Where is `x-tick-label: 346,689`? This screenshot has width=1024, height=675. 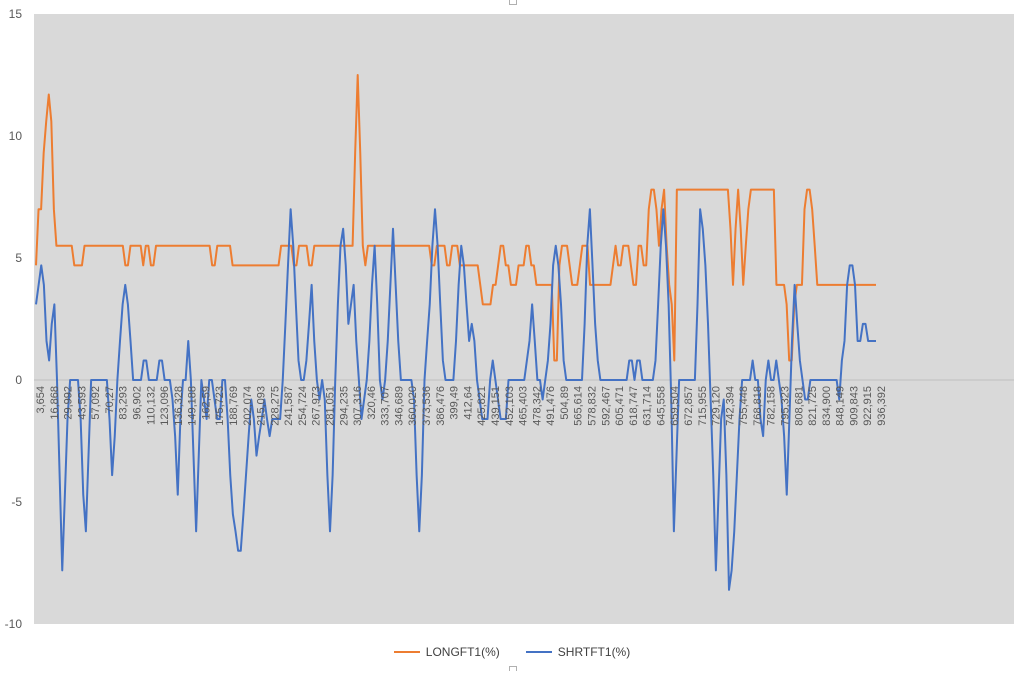 x-tick-label: 346,689 is located at coordinates (399, 406).